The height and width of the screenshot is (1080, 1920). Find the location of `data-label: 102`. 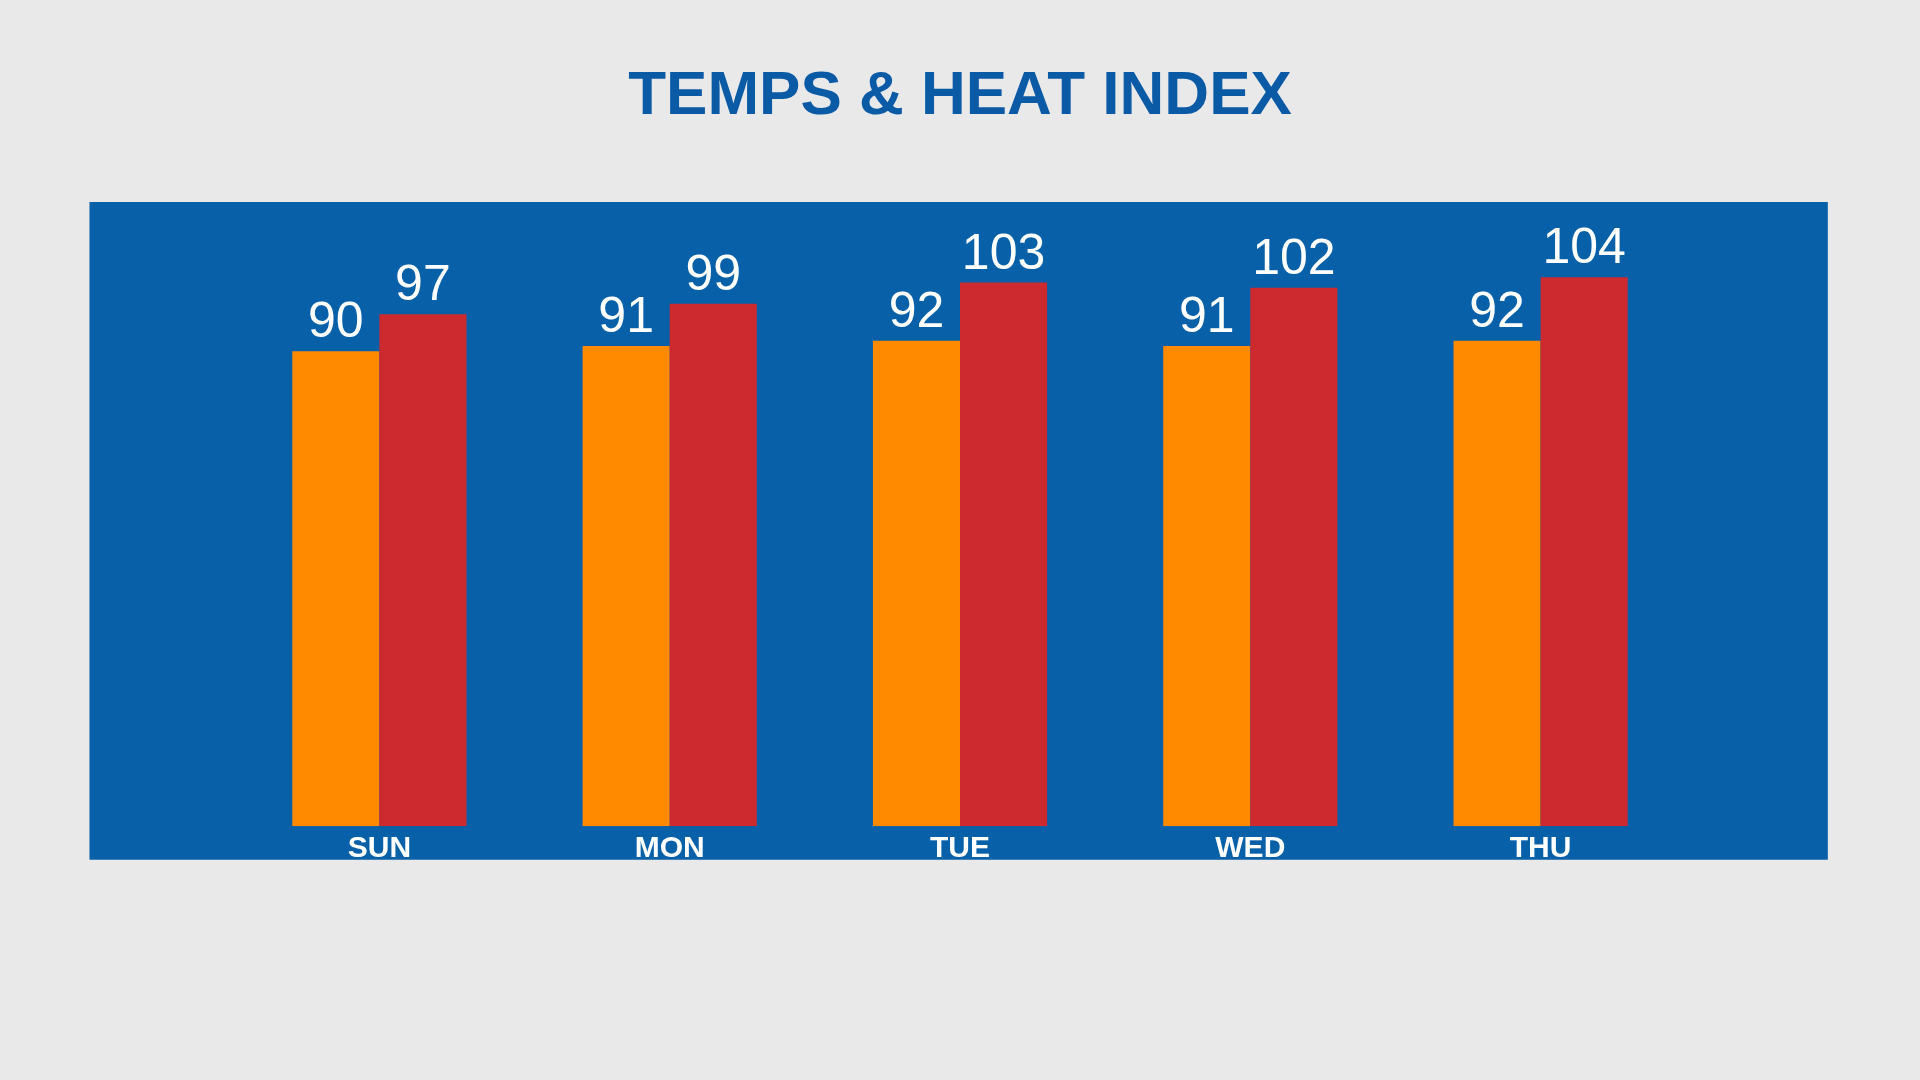

data-label: 102 is located at coordinates (1294, 256).